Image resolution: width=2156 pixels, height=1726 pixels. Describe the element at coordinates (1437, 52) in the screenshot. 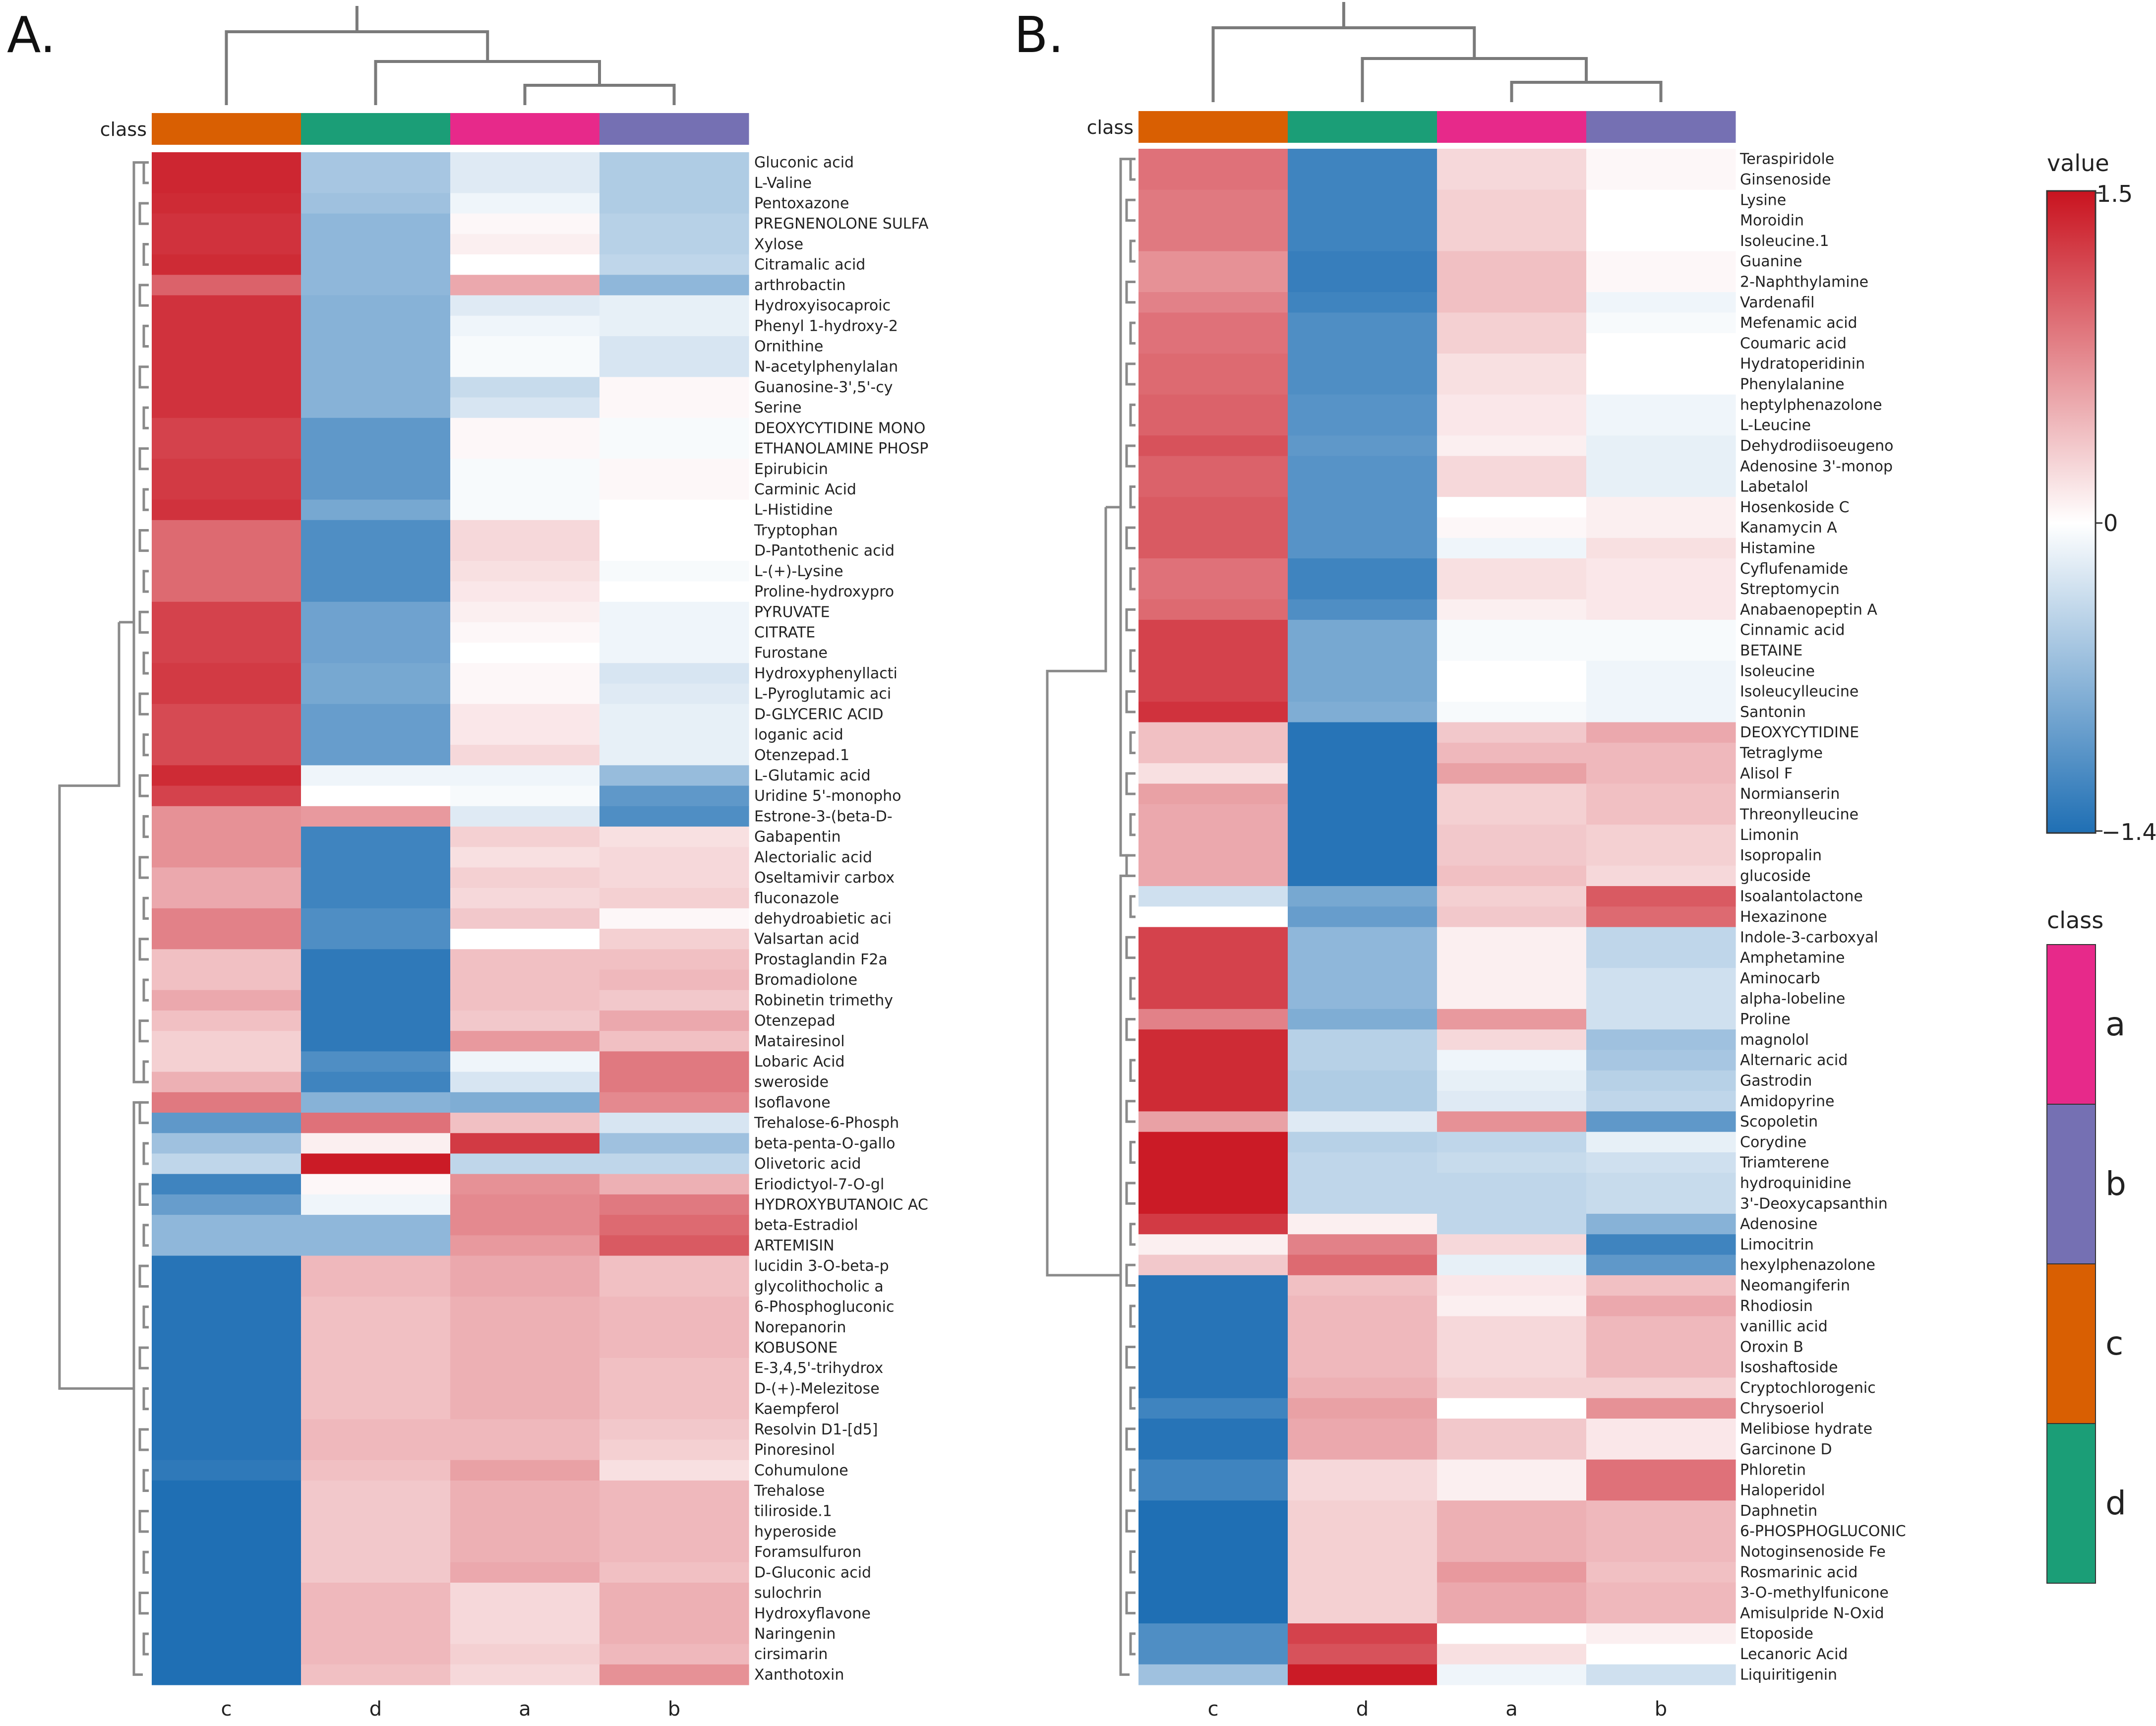

I see `column-dendrogram` at that location.